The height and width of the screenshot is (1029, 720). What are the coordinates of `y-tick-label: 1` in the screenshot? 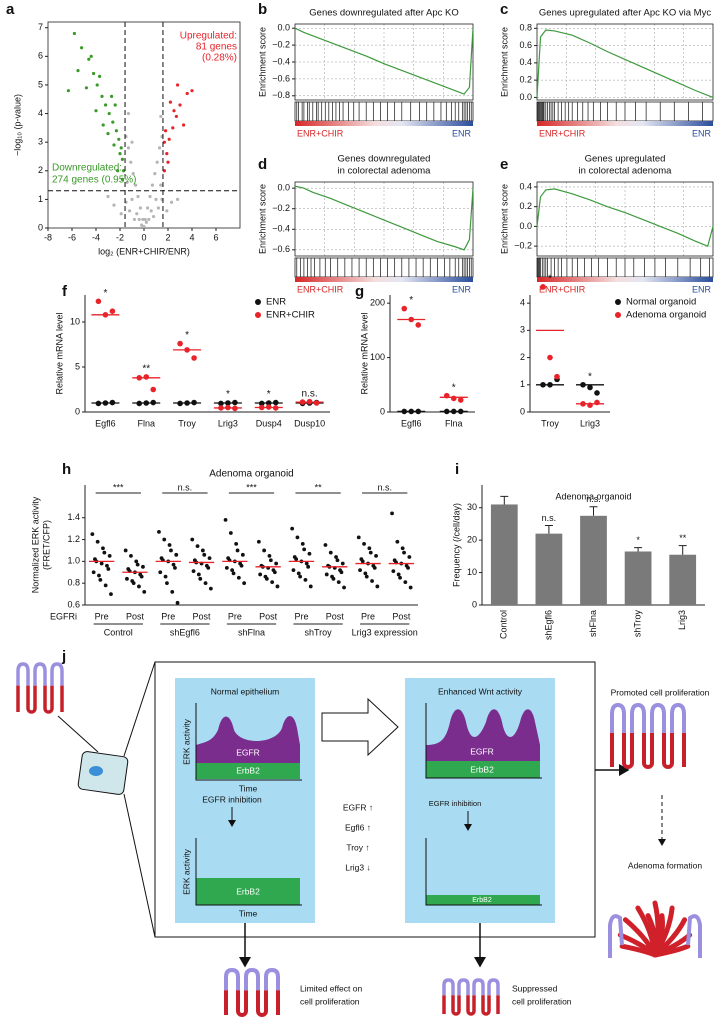 It's located at (522, 384).